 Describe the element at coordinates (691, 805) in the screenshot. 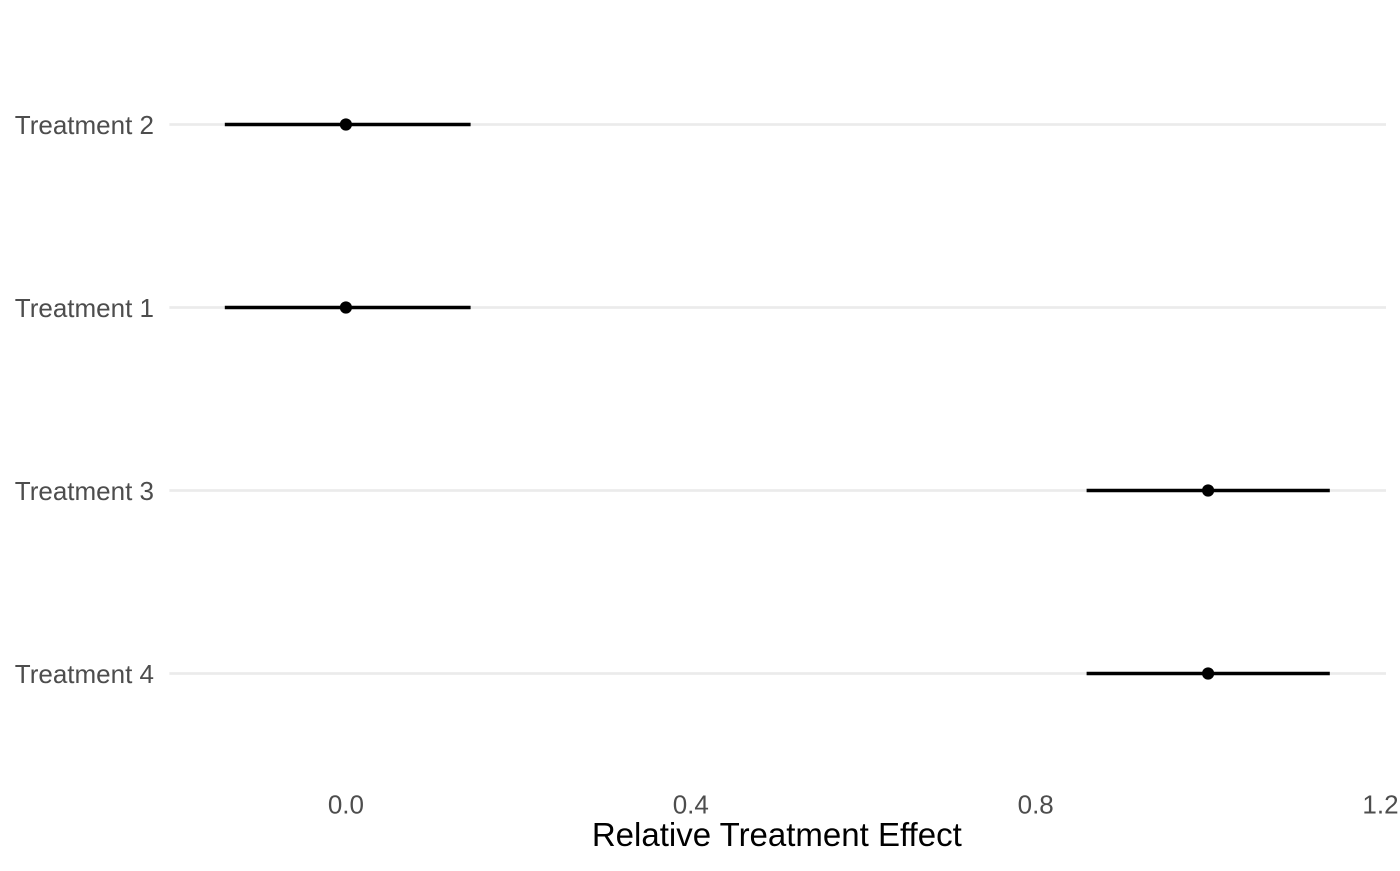

I see `svg-text: 0.4` at that location.